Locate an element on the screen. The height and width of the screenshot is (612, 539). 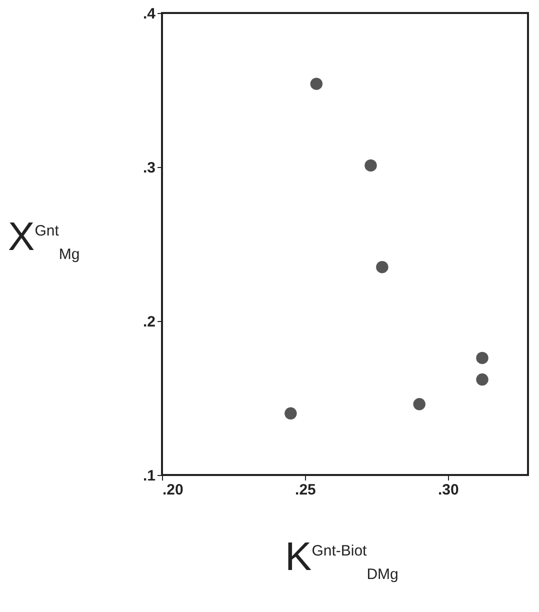
x-tick-label: .20 is located at coordinates (173, 490).